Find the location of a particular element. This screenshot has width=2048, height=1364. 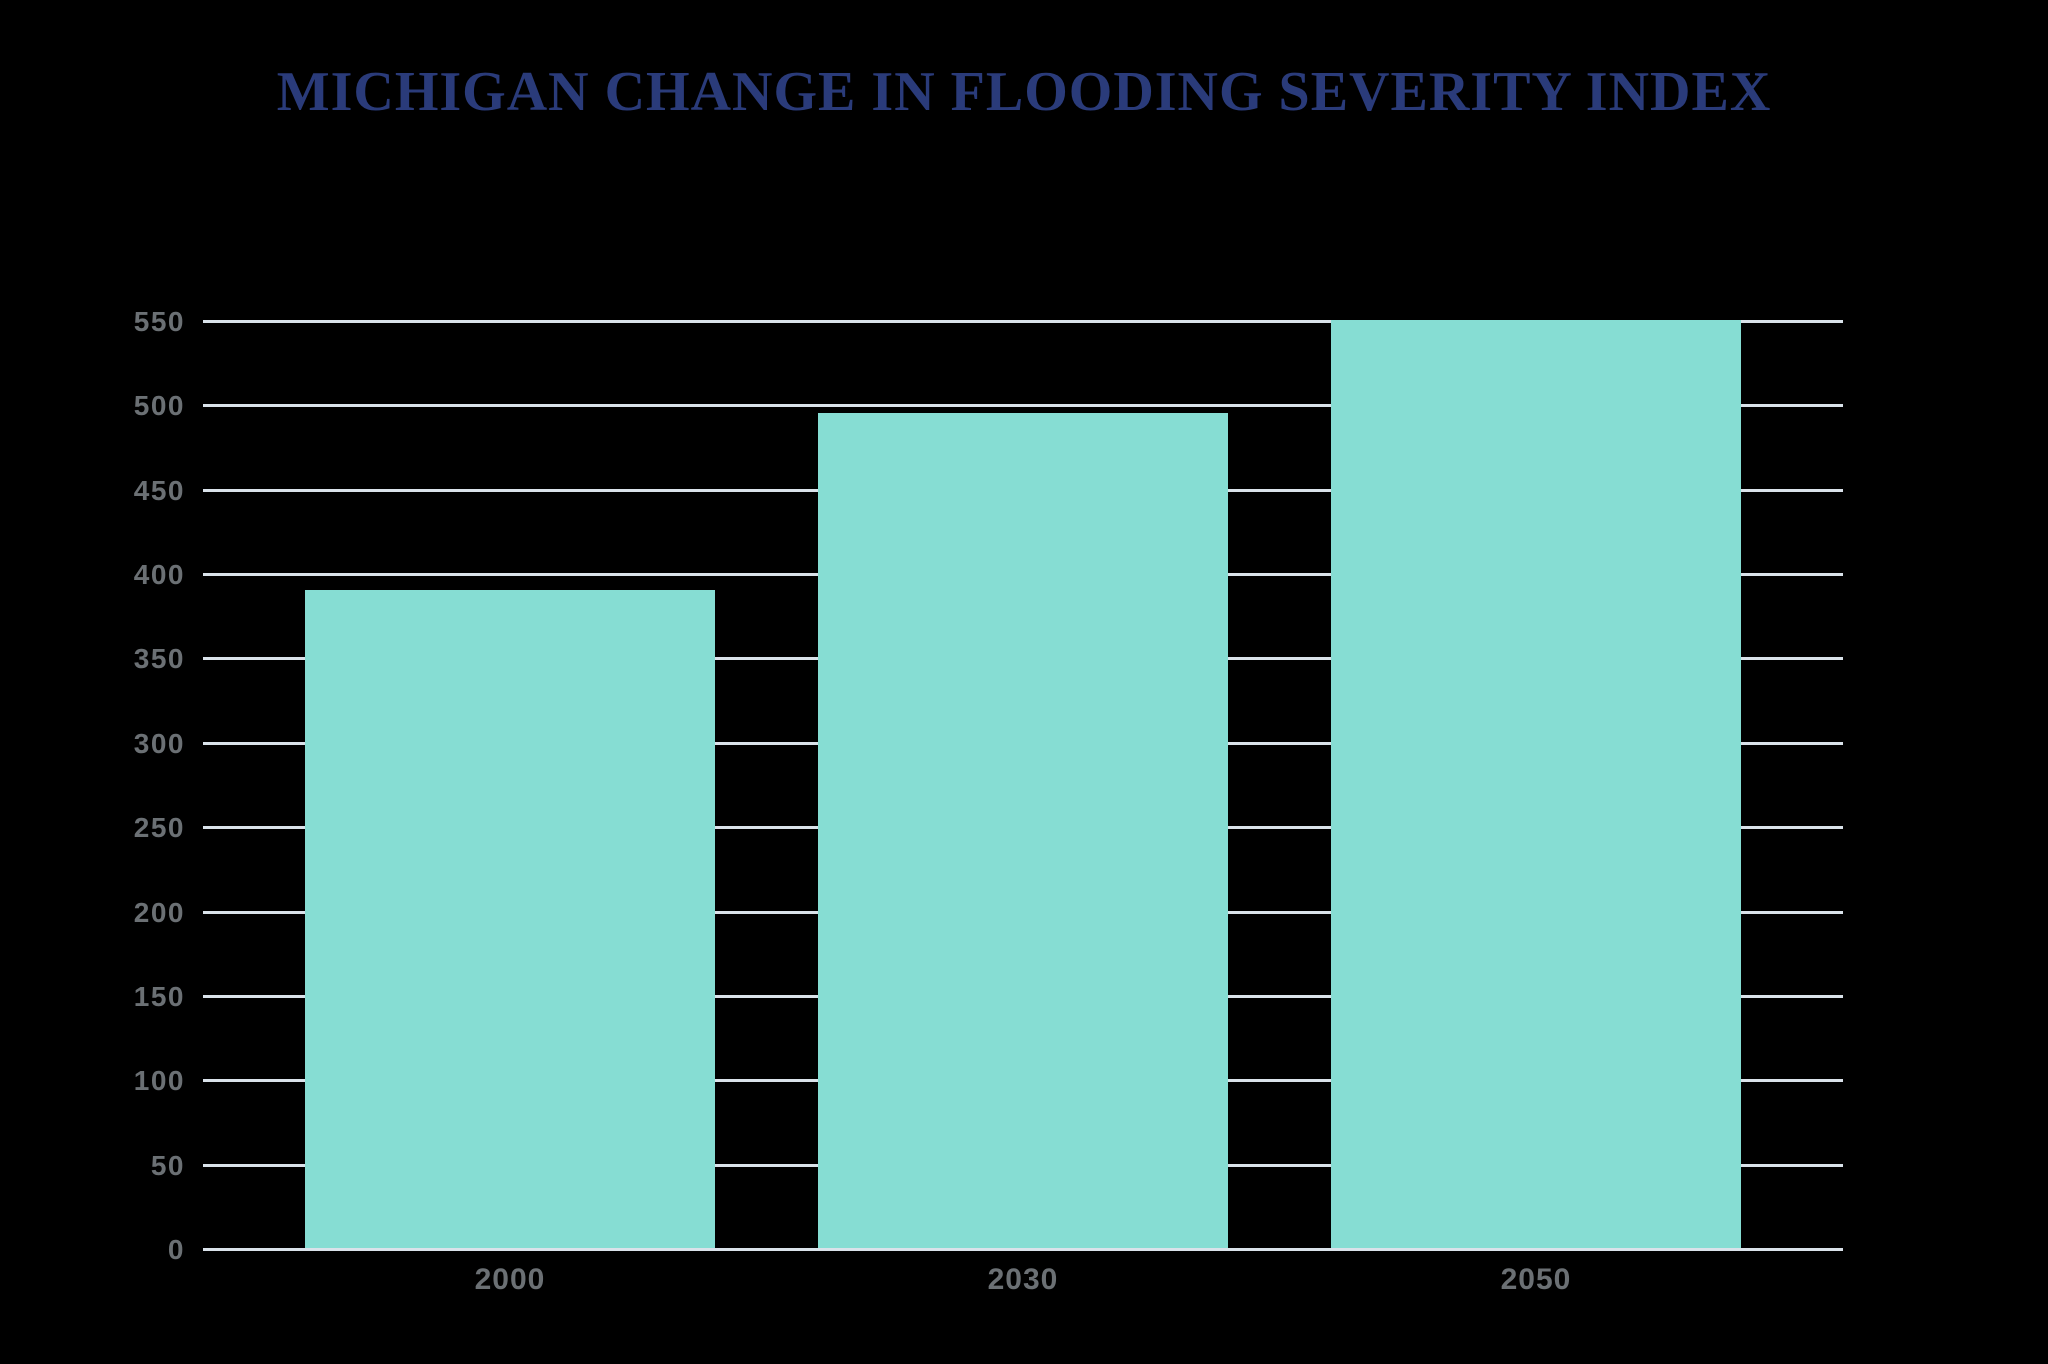

y-axis-tick-label: 350 is located at coordinates (159, 658).